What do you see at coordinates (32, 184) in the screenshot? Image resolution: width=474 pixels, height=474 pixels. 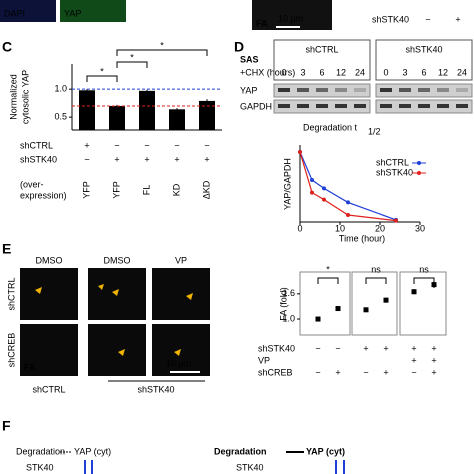 I see `row-label: (over-` at bounding box center [32, 184].